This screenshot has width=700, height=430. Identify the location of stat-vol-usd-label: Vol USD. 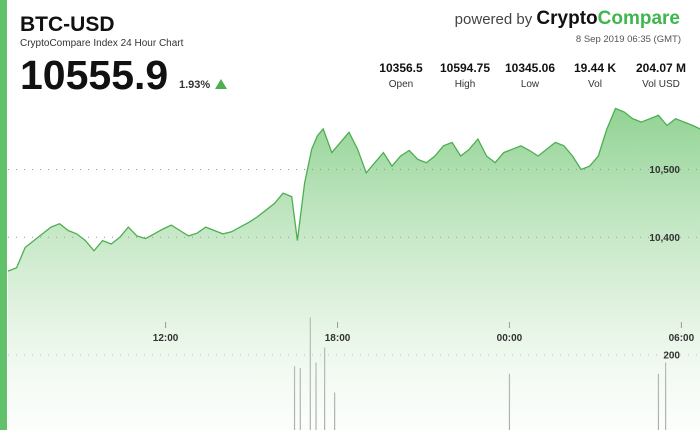
(661, 84).